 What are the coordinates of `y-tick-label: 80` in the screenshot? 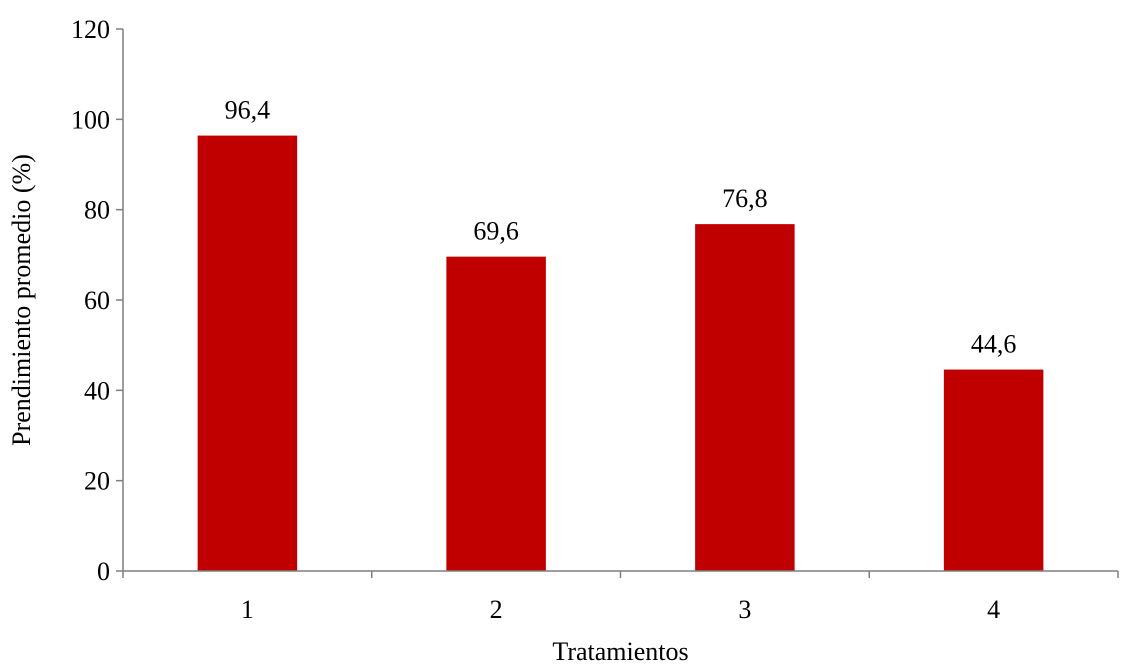 It's located at (97, 210).